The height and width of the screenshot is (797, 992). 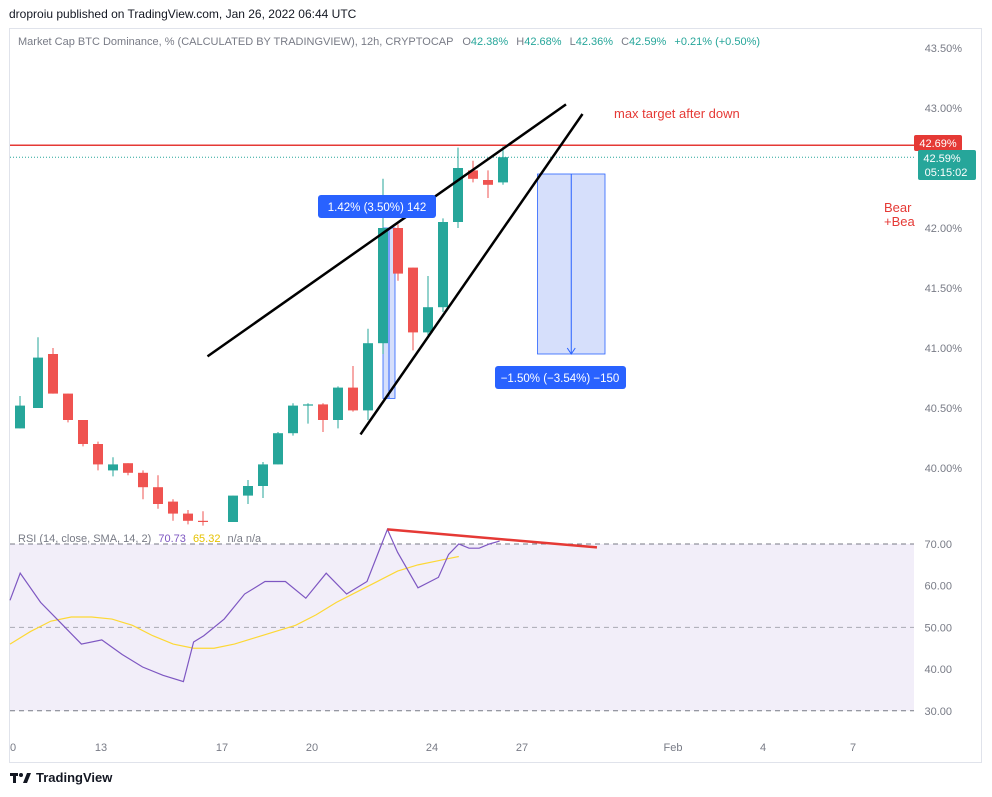 What do you see at coordinates (944, 469) in the screenshot?
I see `price-axis-tick-label: 40.00%` at bounding box center [944, 469].